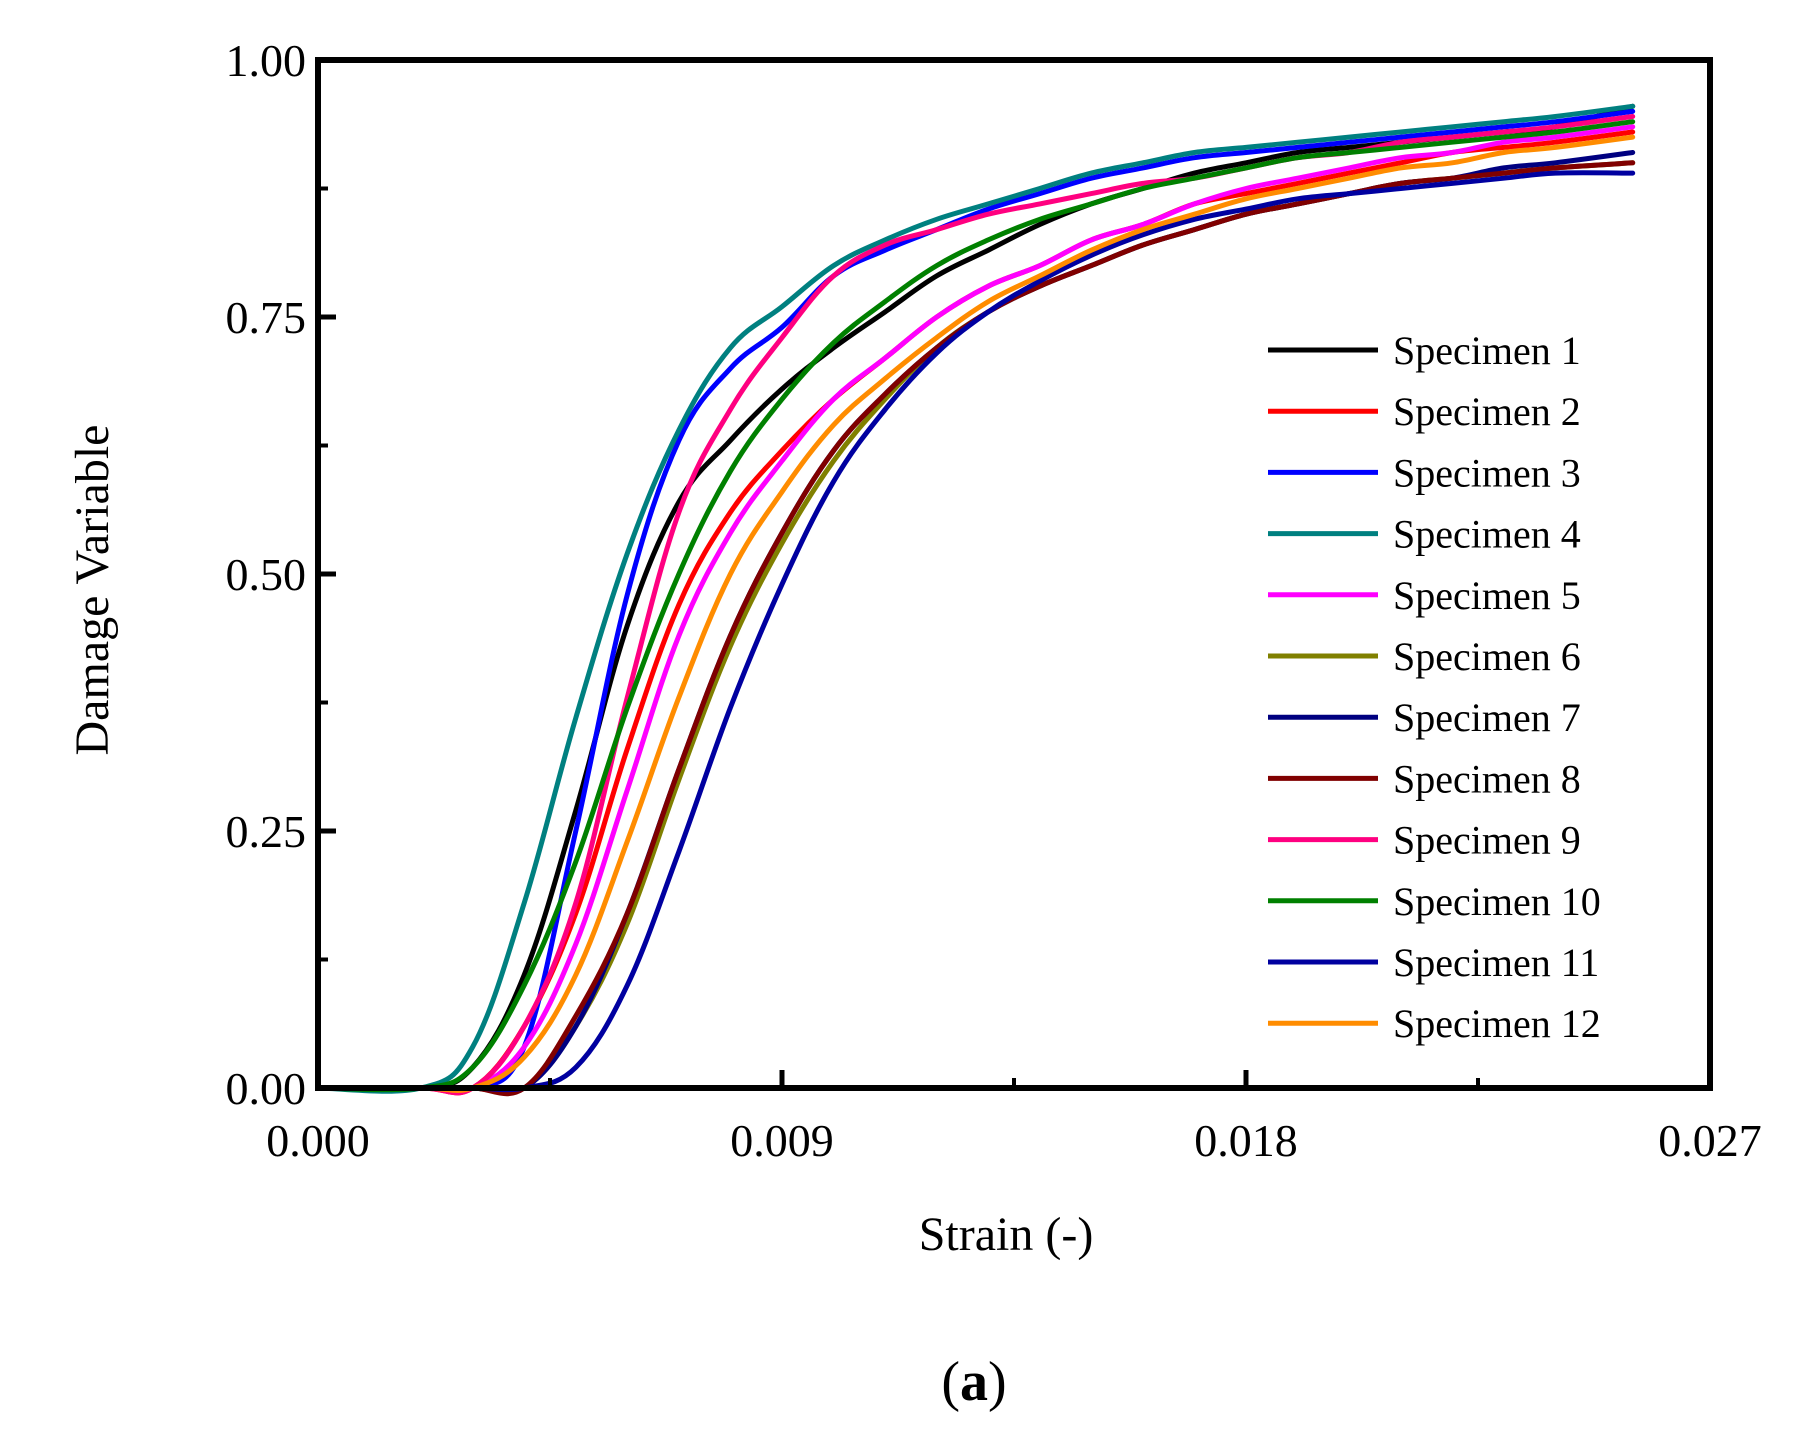 The image size is (1808, 1455). I want to click on y-axis-title: Damage Variable, so click(92, 590).